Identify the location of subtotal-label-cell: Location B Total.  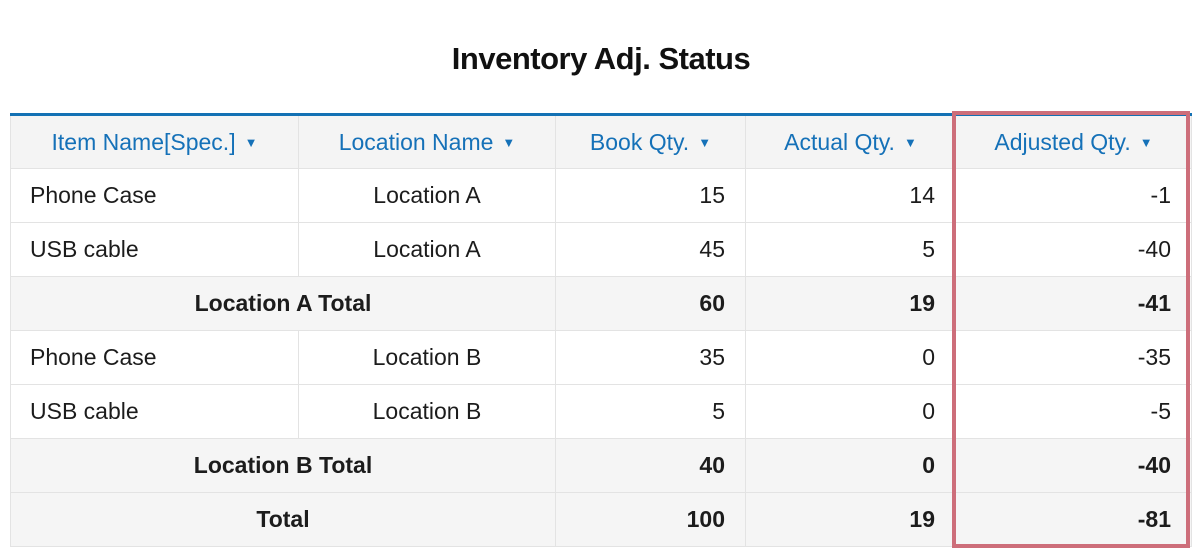
(283, 465).